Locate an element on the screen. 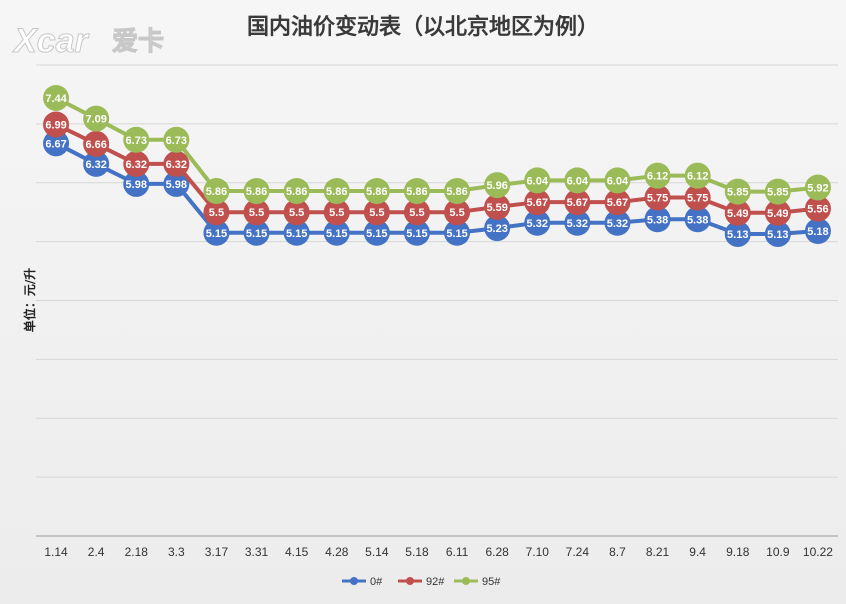 The image size is (846, 604). data-label: 5.86 is located at coordinates (296, 192).